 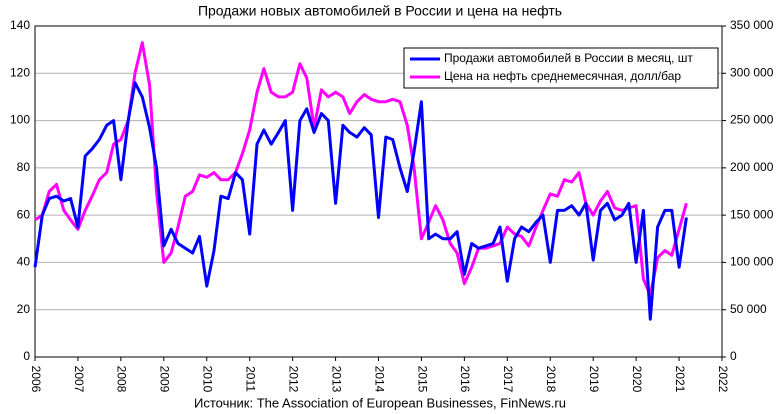 What do you see at coordinates (551, 379) in the screenshot?
I see `x-tick-label: 2018` at bounding box center [551, 379].